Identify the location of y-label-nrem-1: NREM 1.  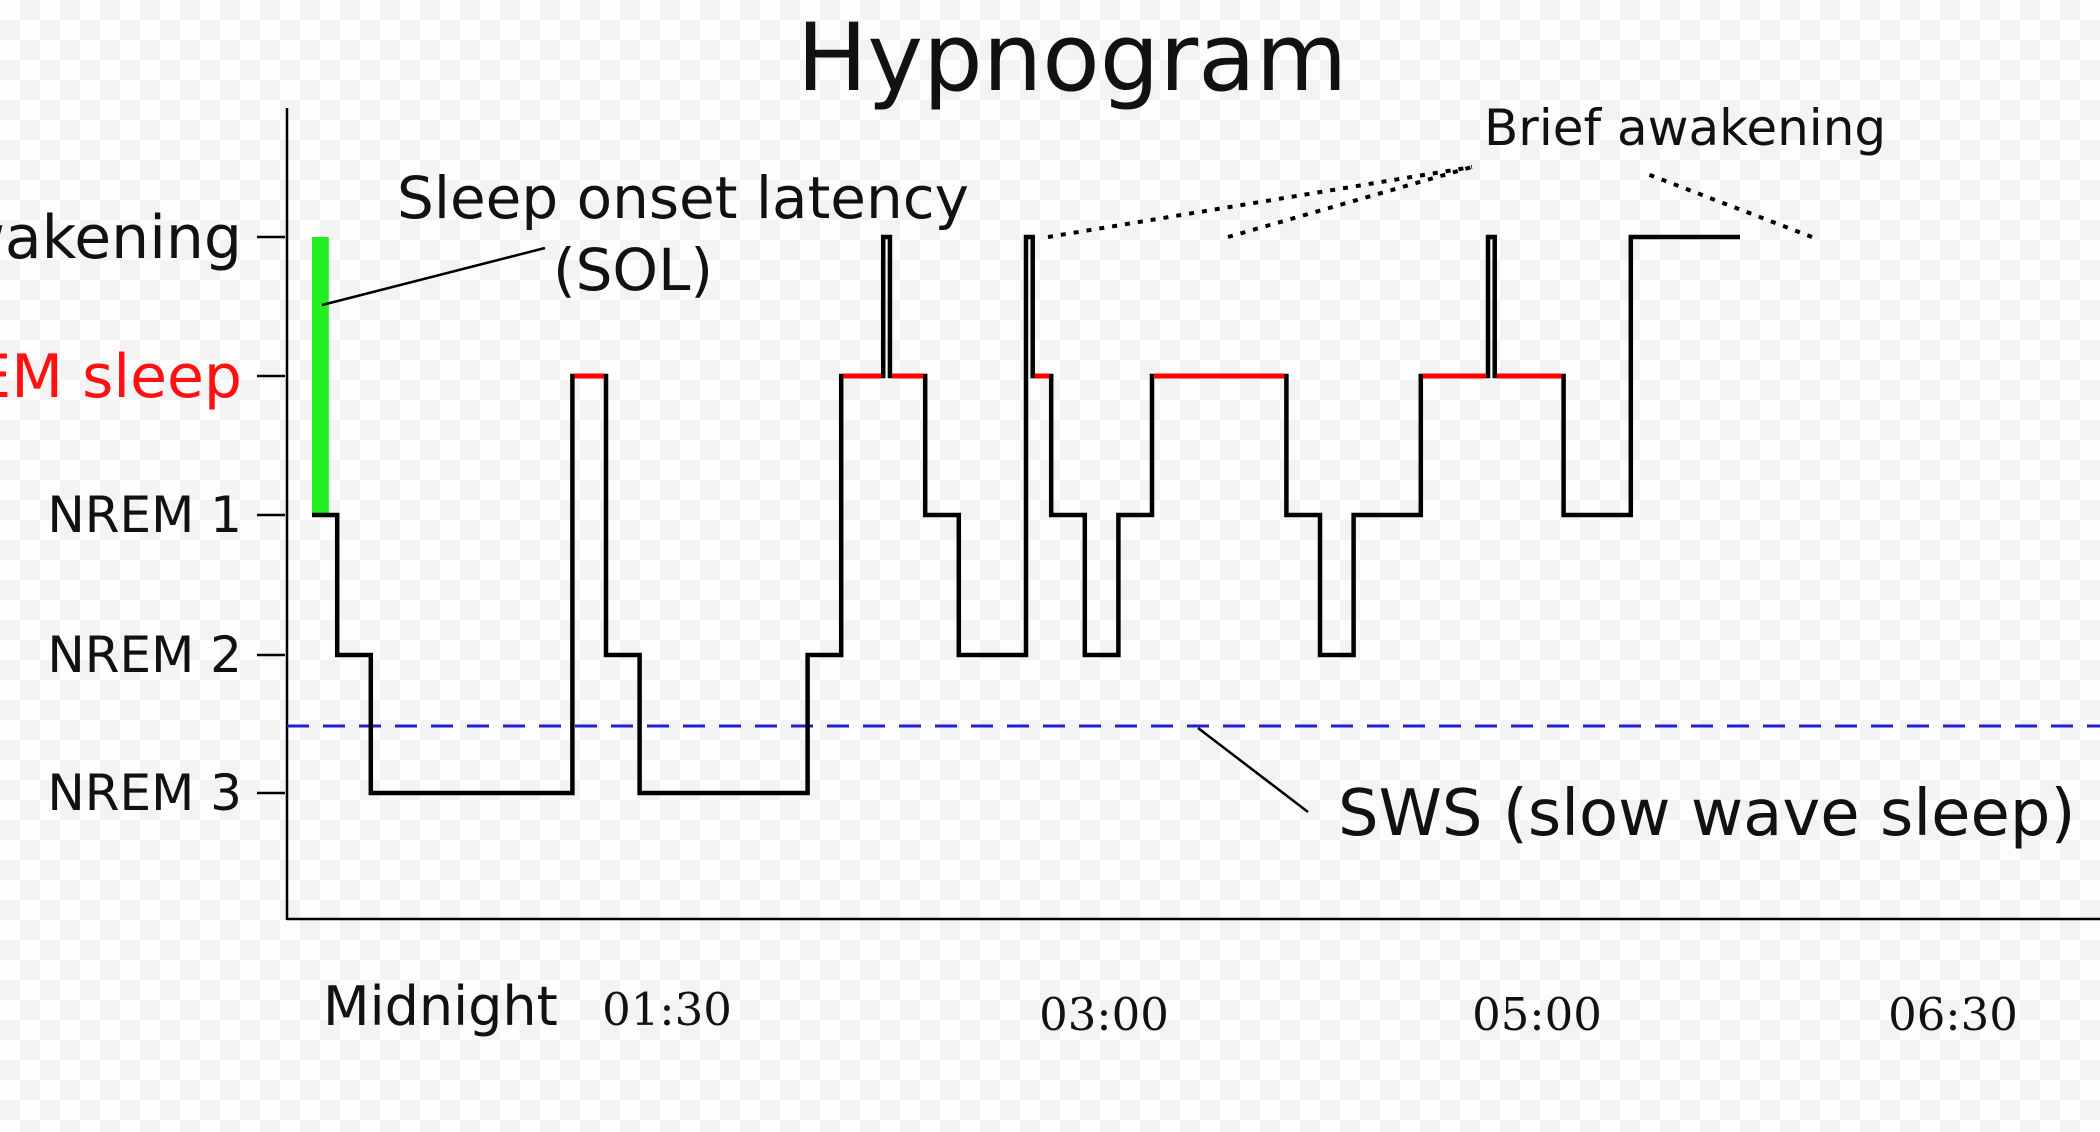
(144, 515).